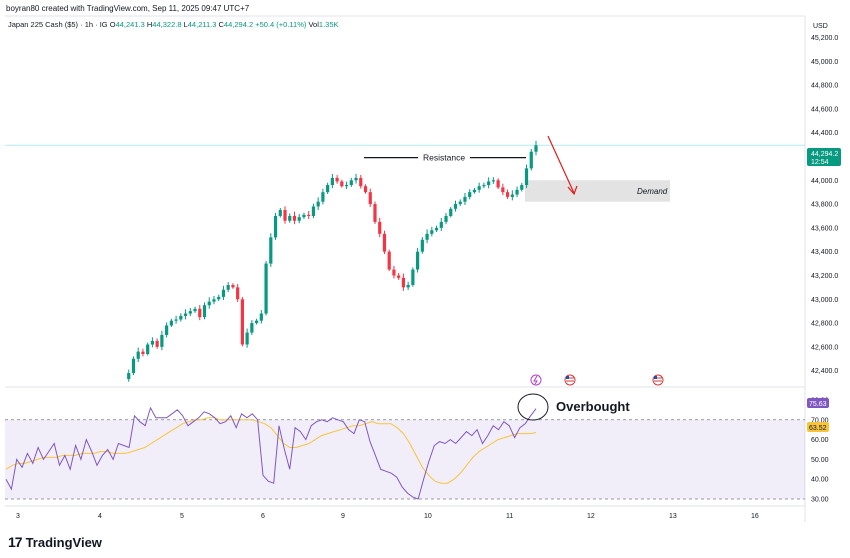 This screenshot has width=850, height=558. Describe the element at coordinates (271, 450) in the screenshot. I see `rsi-ma-line` at that location.